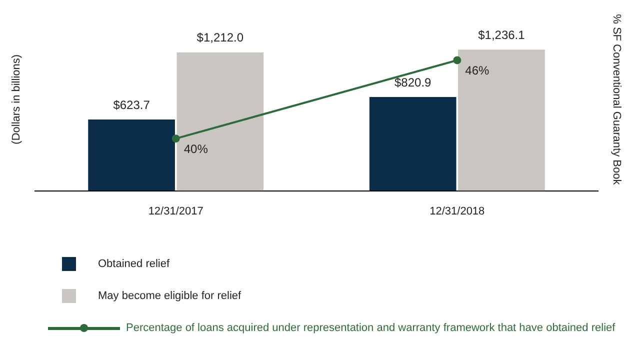 The height and width of the screenshot is (362, 633). What do you see at coordinates (131, 105) in the screenshot?
I see `data-label: $623.7` at bounding box center [131, 105].